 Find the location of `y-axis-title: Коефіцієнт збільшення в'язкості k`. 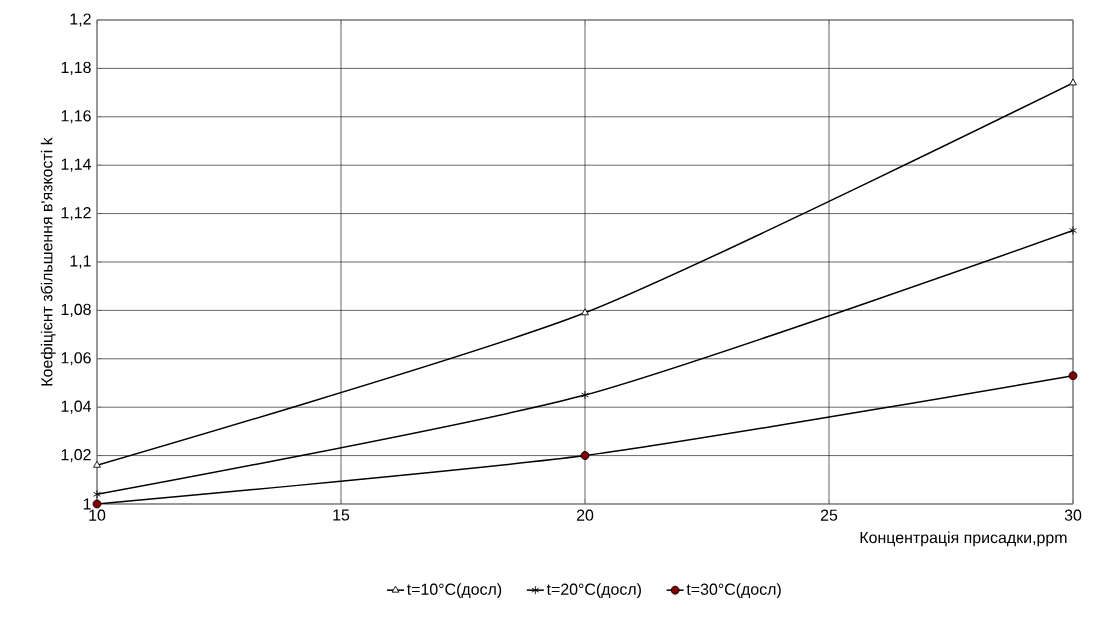

y-axis-title: Коефіцієнт збільшення в'язкості k is located at coordinates (48, 261).